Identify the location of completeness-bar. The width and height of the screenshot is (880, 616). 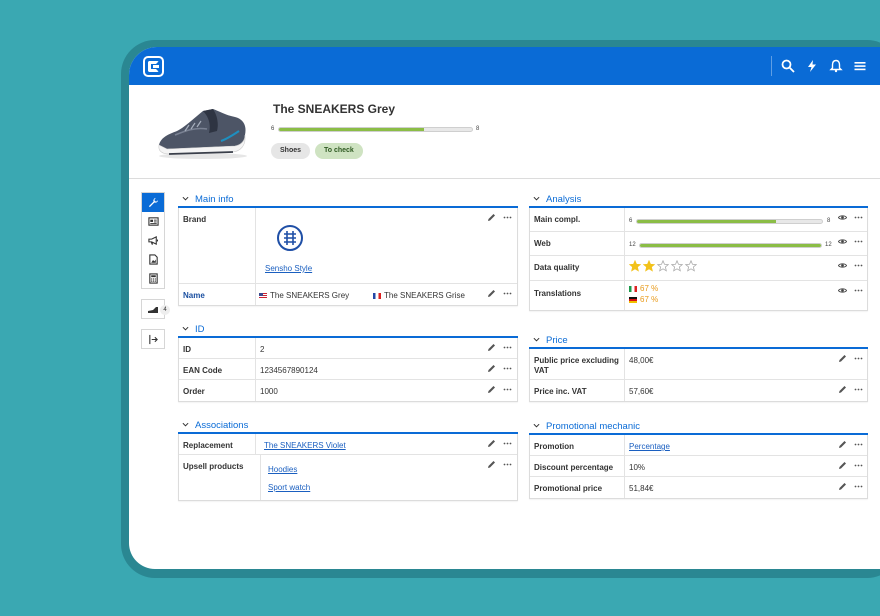
(375, 129).